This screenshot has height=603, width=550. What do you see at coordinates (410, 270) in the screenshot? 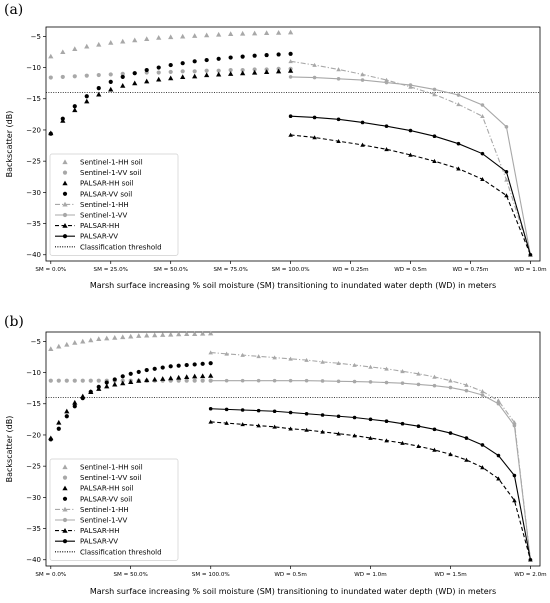
I see `x-tick-label: WD = 0.5m` at bounding box center [410, 270].